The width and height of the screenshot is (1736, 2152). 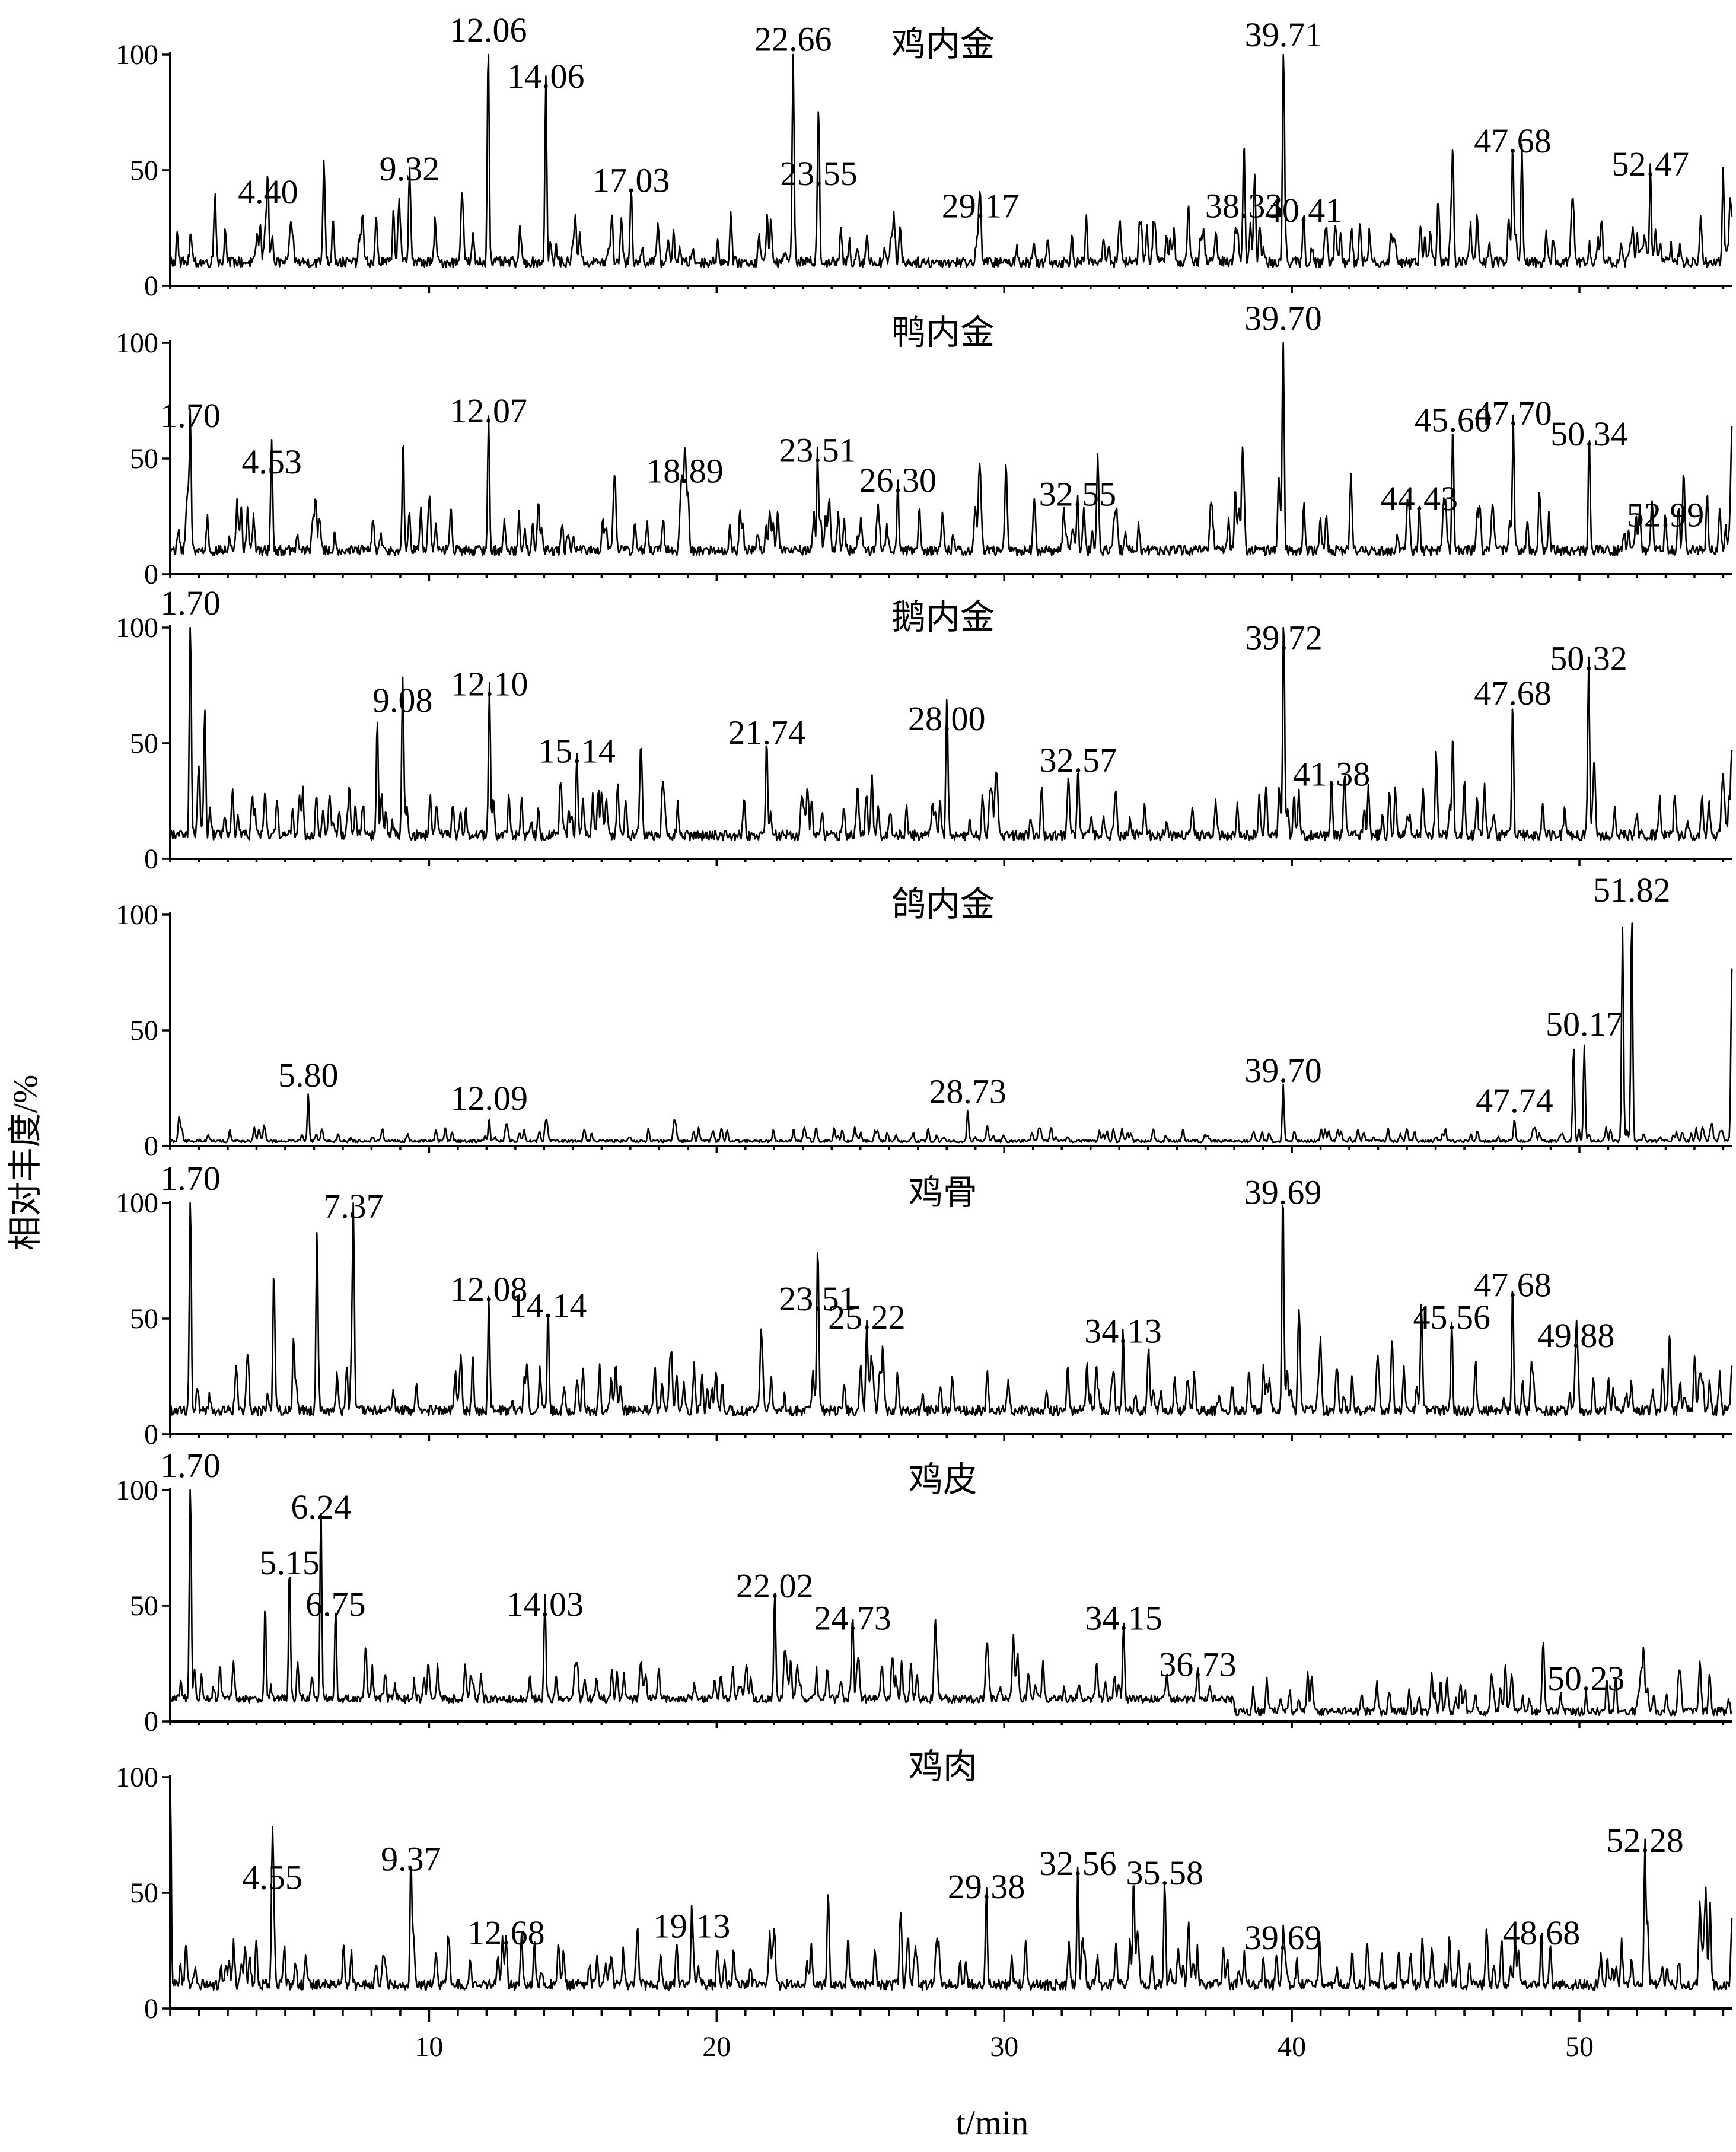 I want to click on x-axis-title: t/min, so click(x=992, y=2122).